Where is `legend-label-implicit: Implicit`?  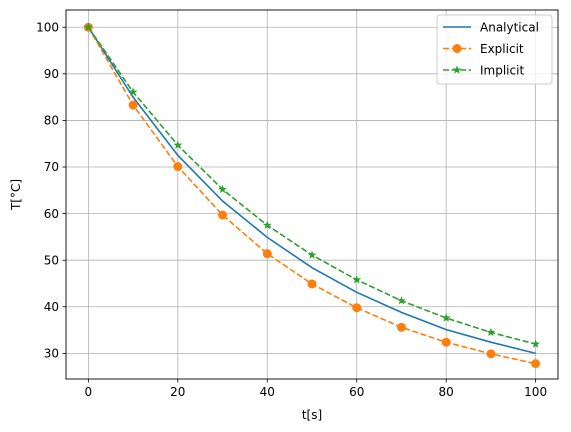 legend-label-implicit: Implicit is located at coordinates (502, 70).